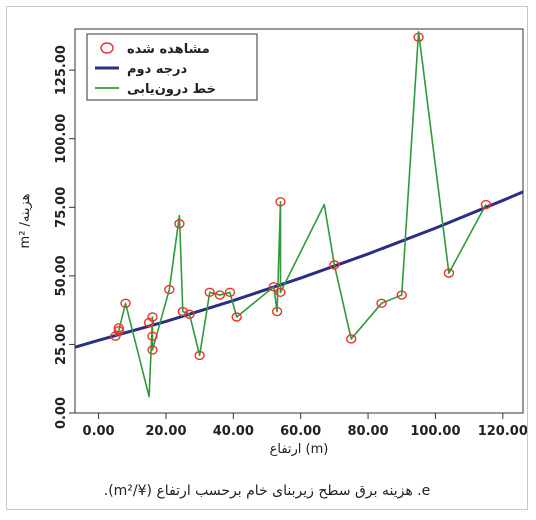 Image resolution: width=536 pixels, height=520 pixels. Describe the element at coordinates (25, 220) in the screenshot. I see `y-axis-title: m² /هزینه` at that location.